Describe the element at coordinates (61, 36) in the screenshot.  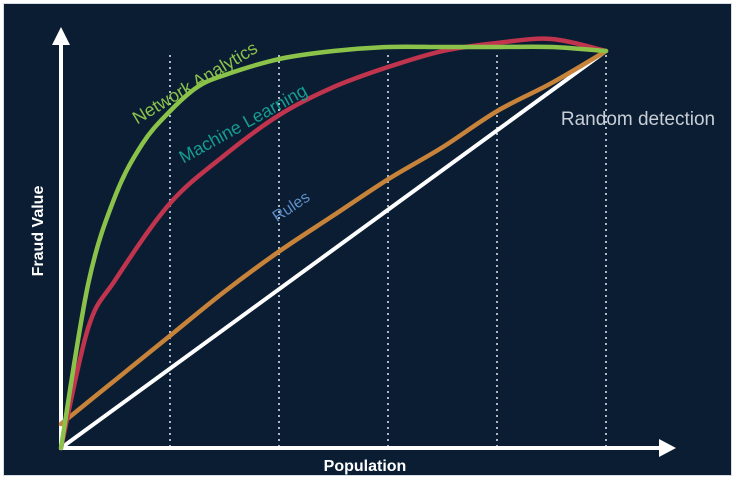
I see `y-axis-arrow` at that location.